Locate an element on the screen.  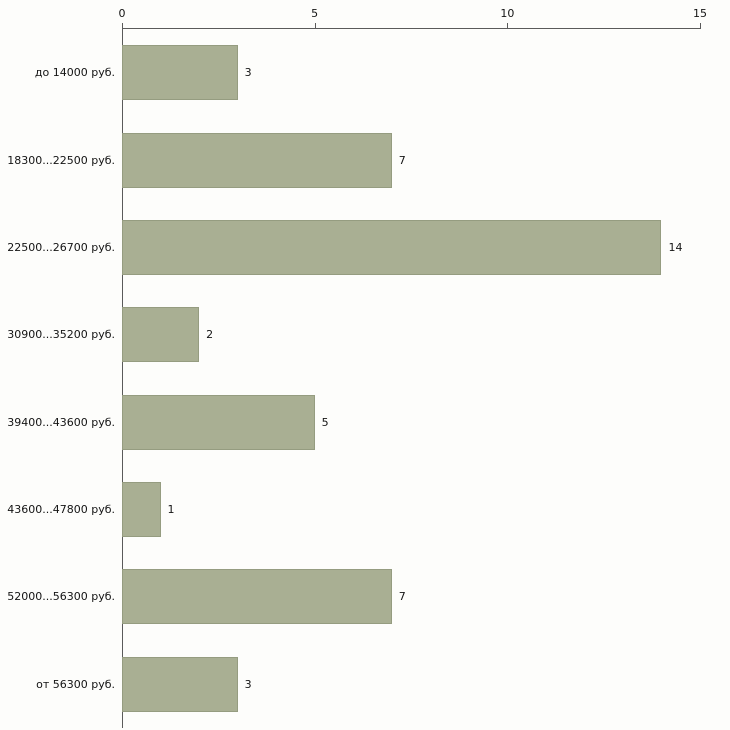
bar-track: 1 is located at coordinates (411, 509).